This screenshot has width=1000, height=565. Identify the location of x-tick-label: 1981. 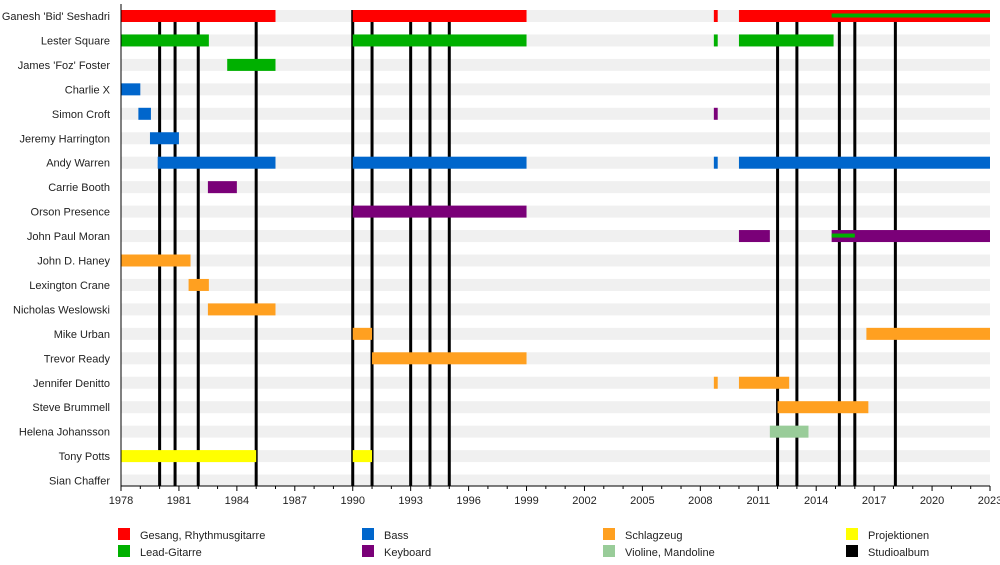
(179, 501).